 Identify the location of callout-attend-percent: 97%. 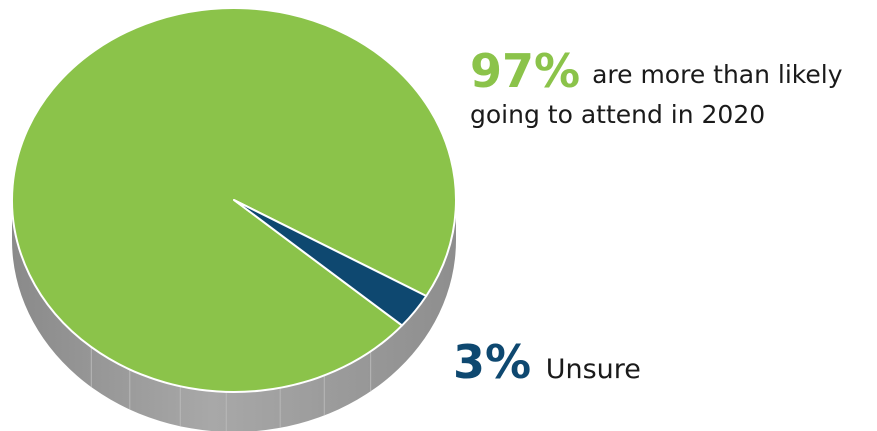
(525, 71).